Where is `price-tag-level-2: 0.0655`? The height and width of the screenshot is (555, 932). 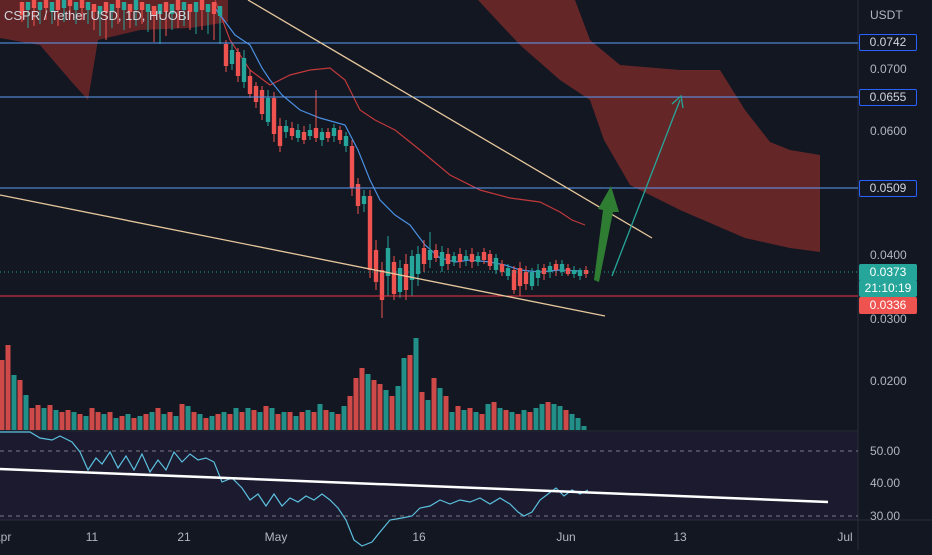
price-tag-level-2: 0.0655 is located at coordinates (888, 97).